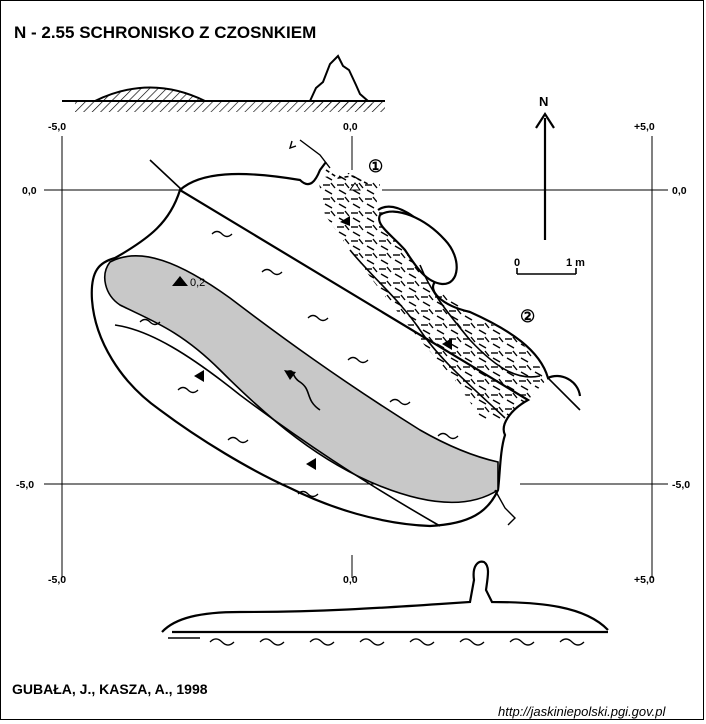  Describe the element at coordinates (582, 711) in the screenshot. I see `source-url: http://jaskiniepolski.pgi.gov.pl` at that location.